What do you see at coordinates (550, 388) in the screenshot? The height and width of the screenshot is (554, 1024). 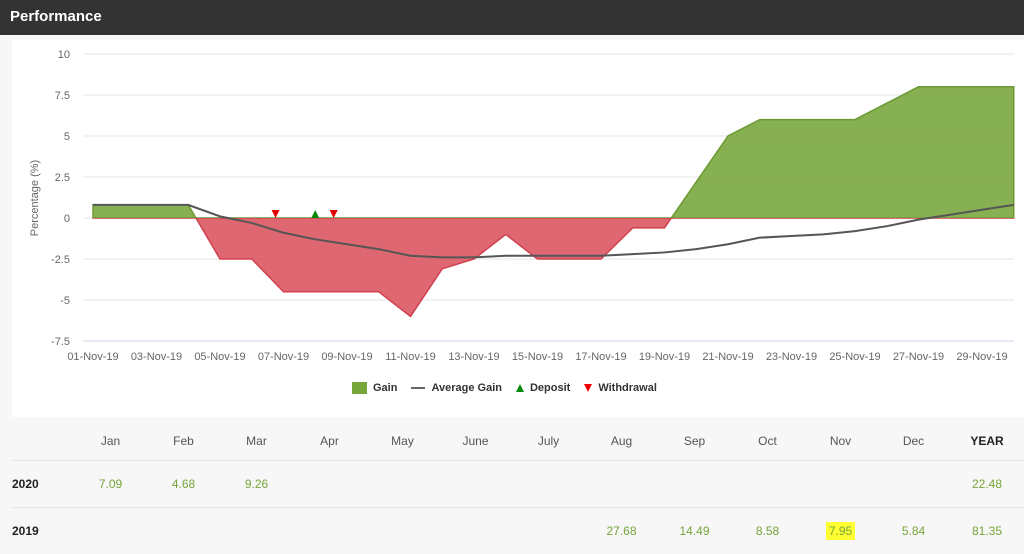 I see `legend-label: Deposit` at bounding box center [550, 388].